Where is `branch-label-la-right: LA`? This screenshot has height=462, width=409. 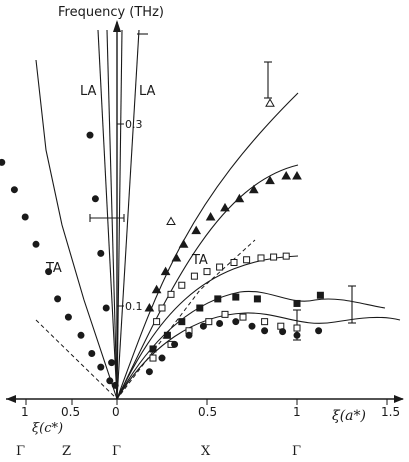
branch-label-la-right: LA is located at coordinates (147, 91).